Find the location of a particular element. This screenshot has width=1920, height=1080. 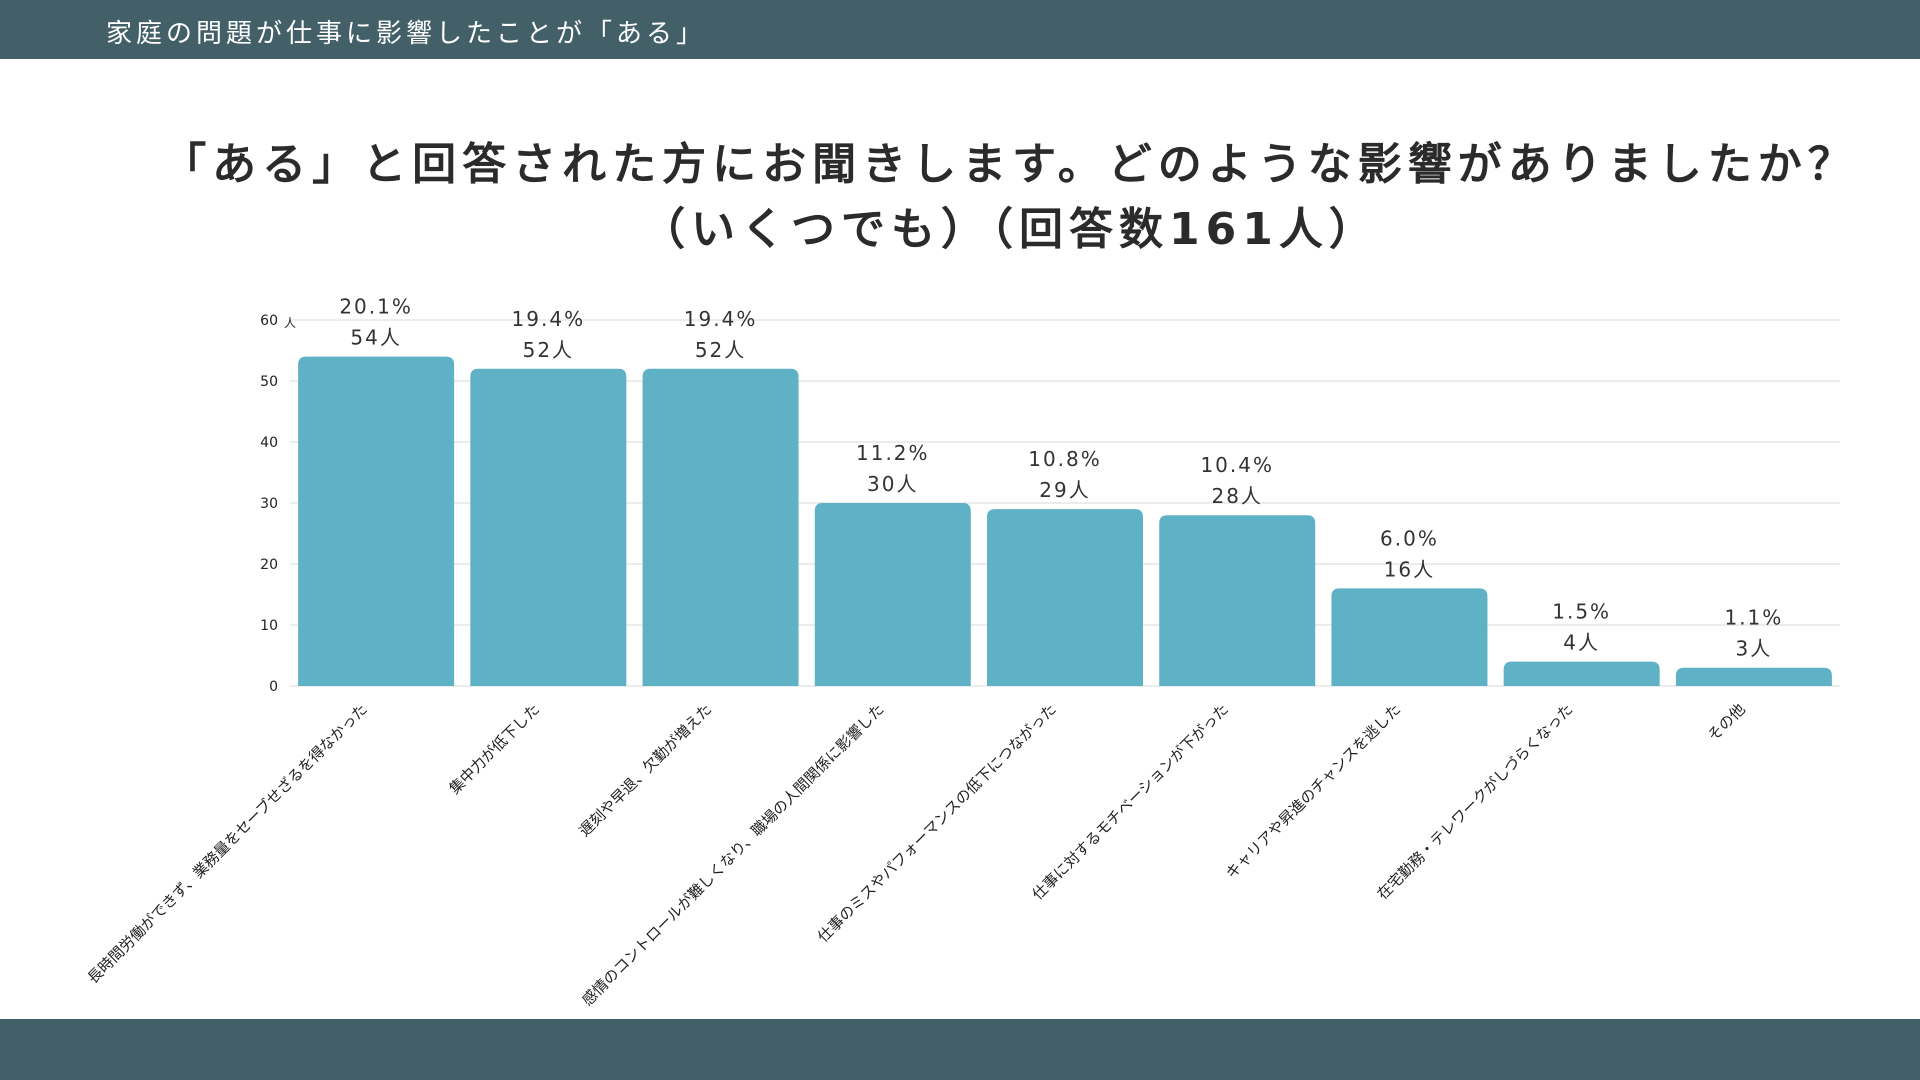

y-tick-label: 20 is located at coordinates (269, 565).